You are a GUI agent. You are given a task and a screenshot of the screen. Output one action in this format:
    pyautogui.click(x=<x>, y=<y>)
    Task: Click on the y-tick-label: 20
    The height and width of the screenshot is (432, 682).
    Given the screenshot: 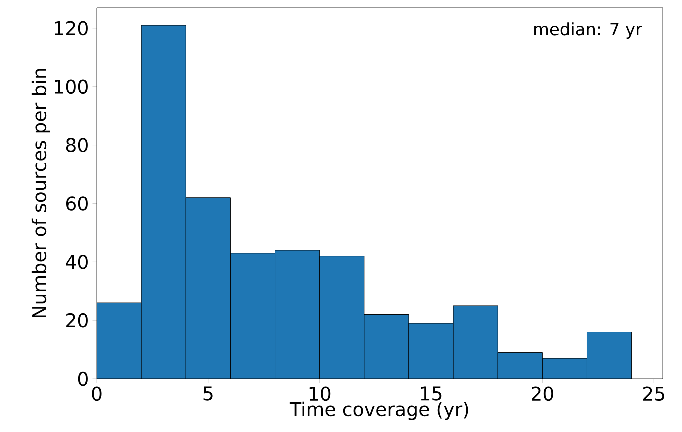 What is the action you would take?
    pyautogui.click(x=77, y=320)
    